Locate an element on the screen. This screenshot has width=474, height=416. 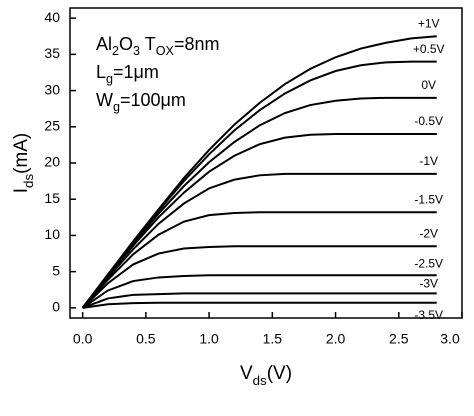
series-label: -2V is located at coordinates (428, 233).